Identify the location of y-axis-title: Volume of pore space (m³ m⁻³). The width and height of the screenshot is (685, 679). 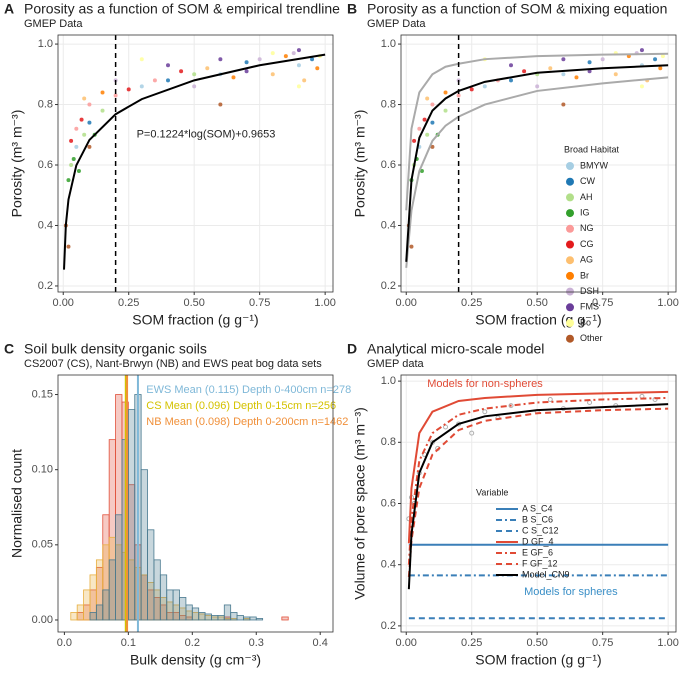
(360, 503).